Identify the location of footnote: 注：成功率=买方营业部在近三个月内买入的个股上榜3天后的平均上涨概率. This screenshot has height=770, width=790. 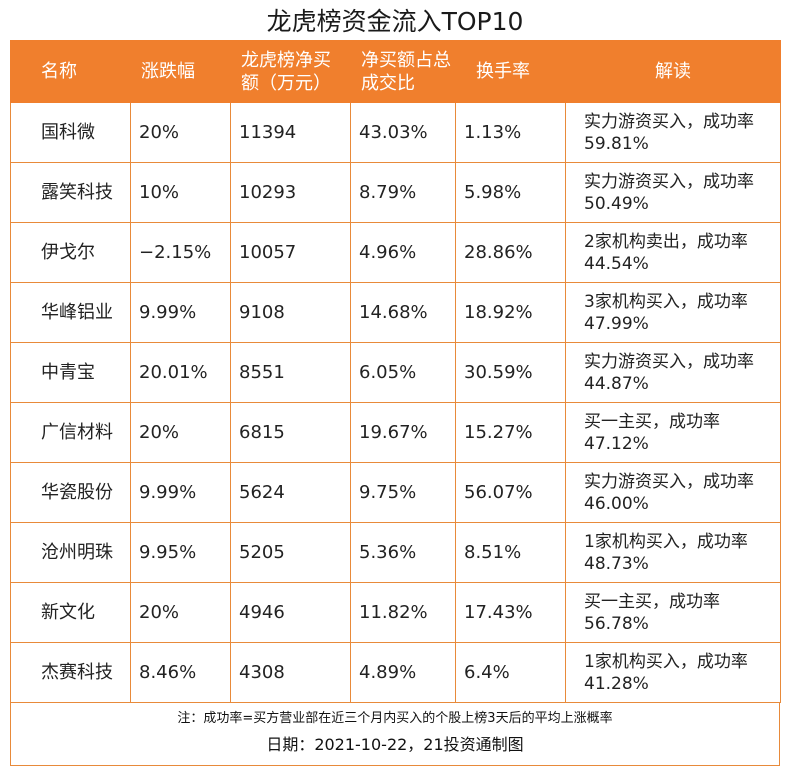
(395, 718).